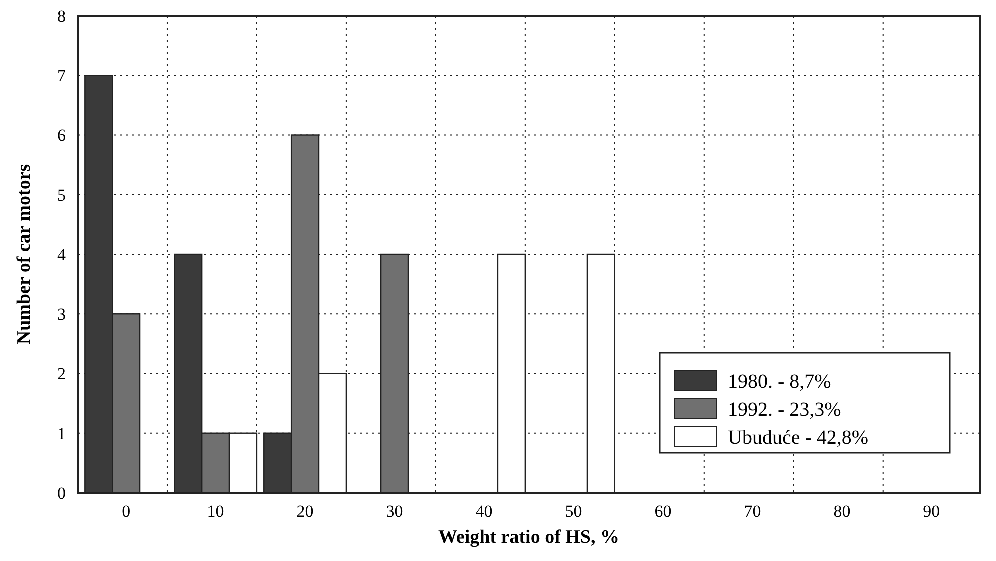 This screenshot has width=996, height=561. I want to click on x-tick-label: 30, so click(395, 511).